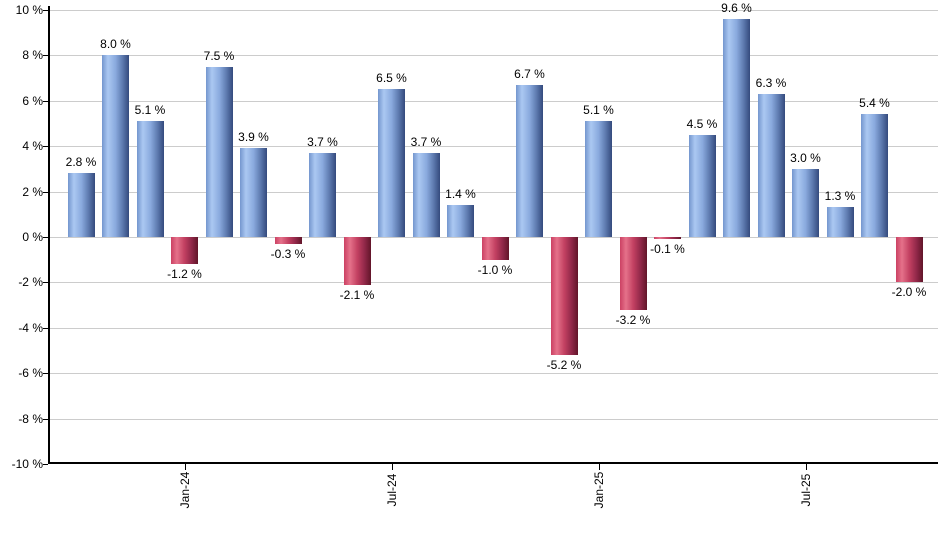 The width and height of the screenshot is (940, 550). I want to click on bar-value-label: 9.6 %, so click(736, 8).